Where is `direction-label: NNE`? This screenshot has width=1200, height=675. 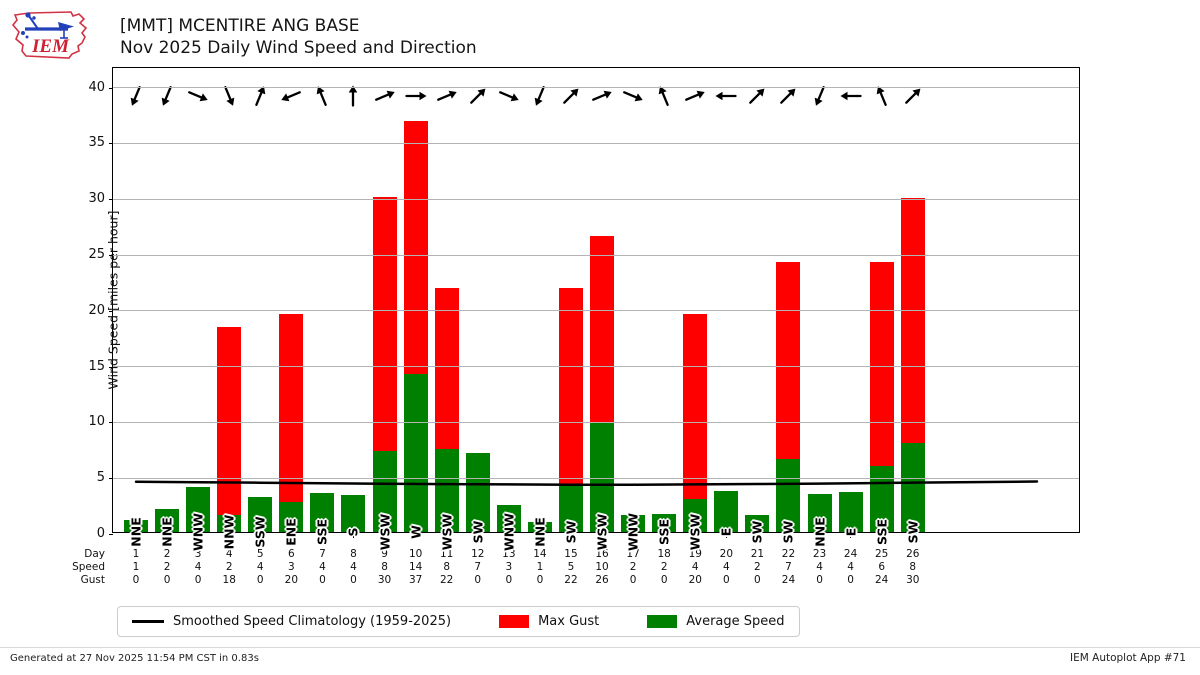 direction-label: NNE is located at coordinates (167, 532).